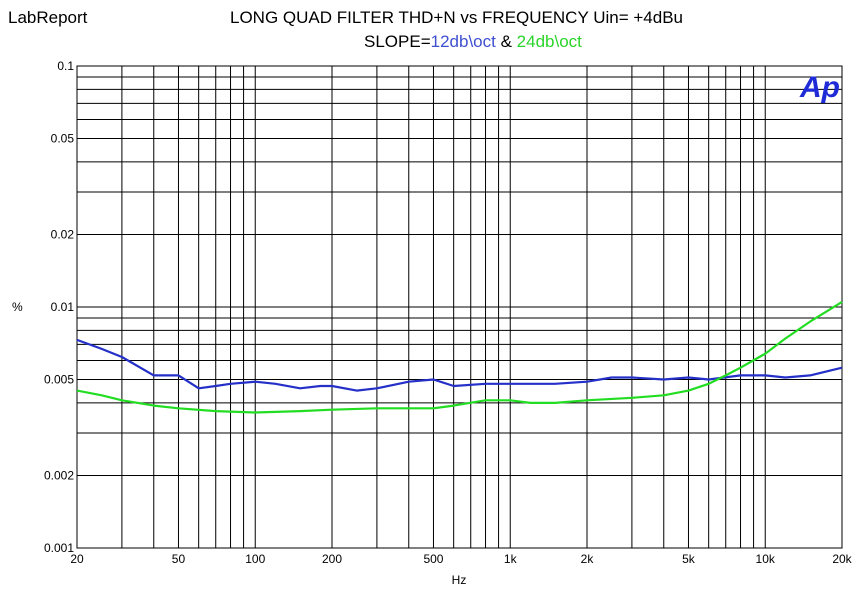  Describe the element at coordinates (506, 41) in the screenshot. I see `subtitle-join: &` at that location.